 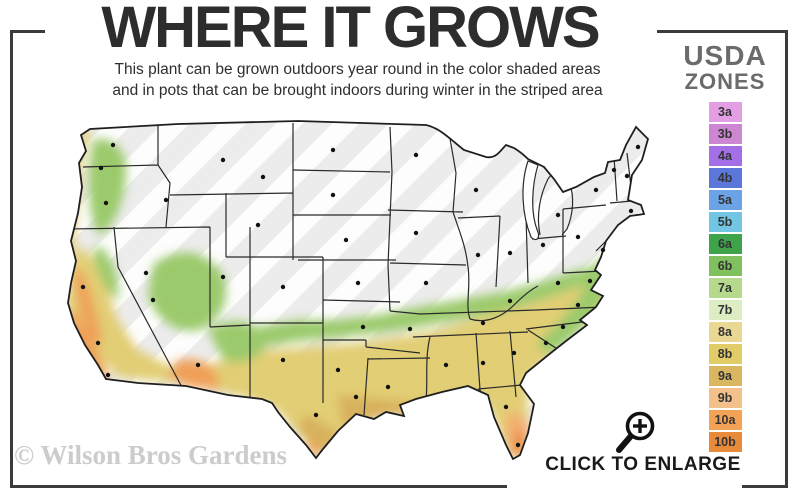 What do you see at coordinates (725, 134) in the screenshot?
I see `zone-swatch-3b: 3b` at bounding box center [725, 134].